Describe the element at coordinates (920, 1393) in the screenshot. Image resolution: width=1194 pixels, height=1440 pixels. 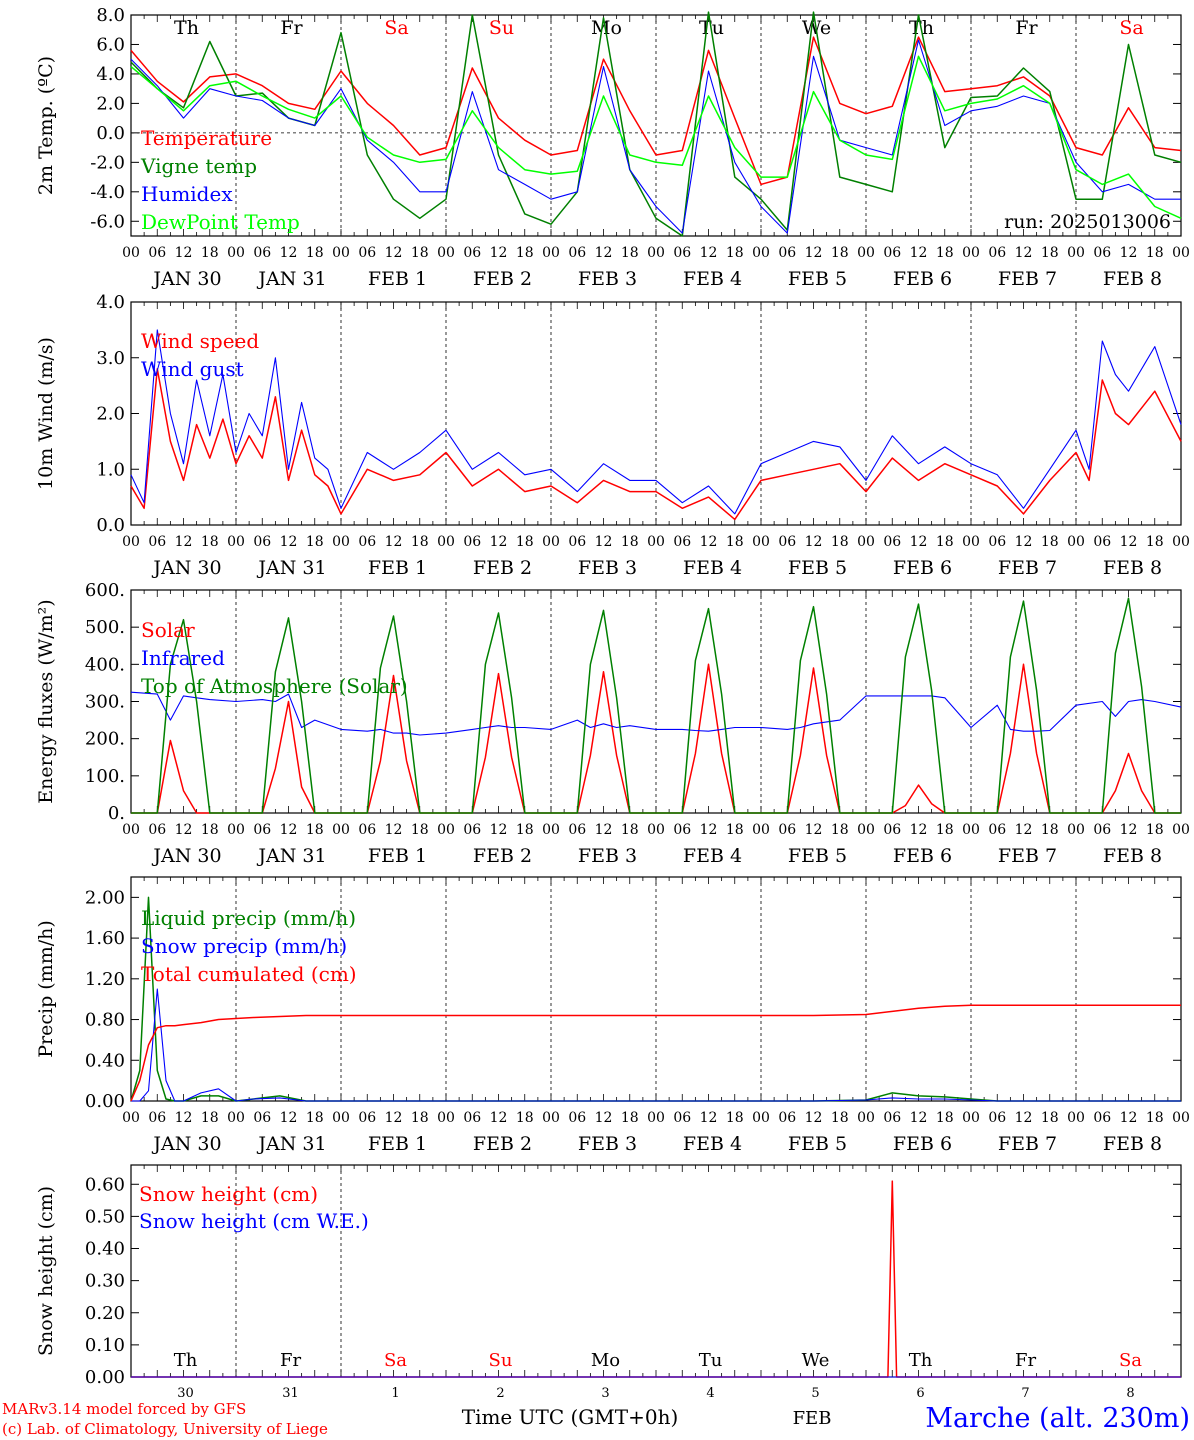
I see `short-date-label: 6` at that location.